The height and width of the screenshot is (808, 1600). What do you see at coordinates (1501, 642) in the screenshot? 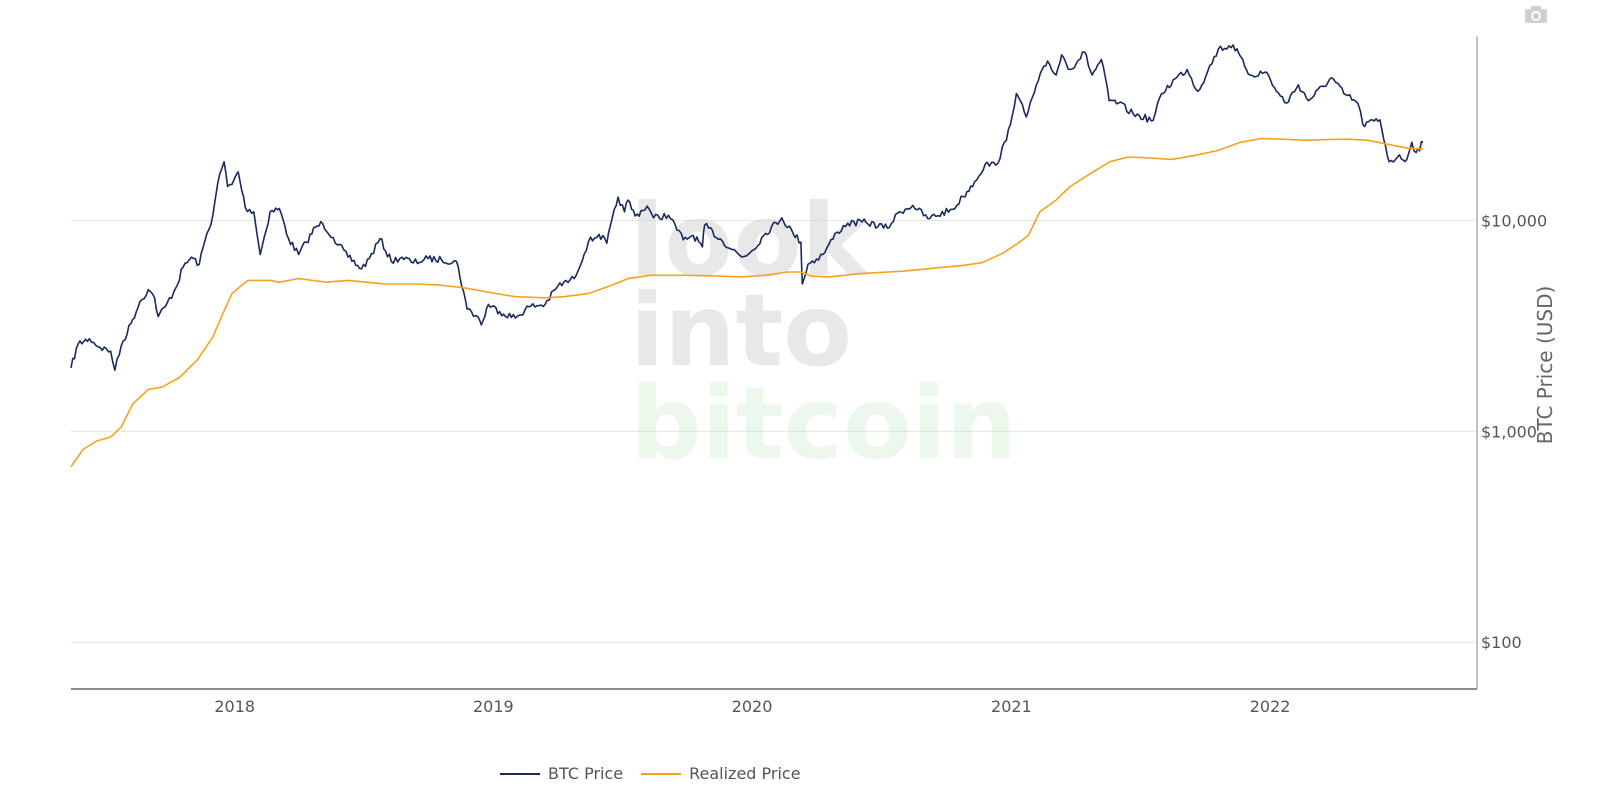
I see `y-tick-label: $100` at bounding box center [1501, 642].